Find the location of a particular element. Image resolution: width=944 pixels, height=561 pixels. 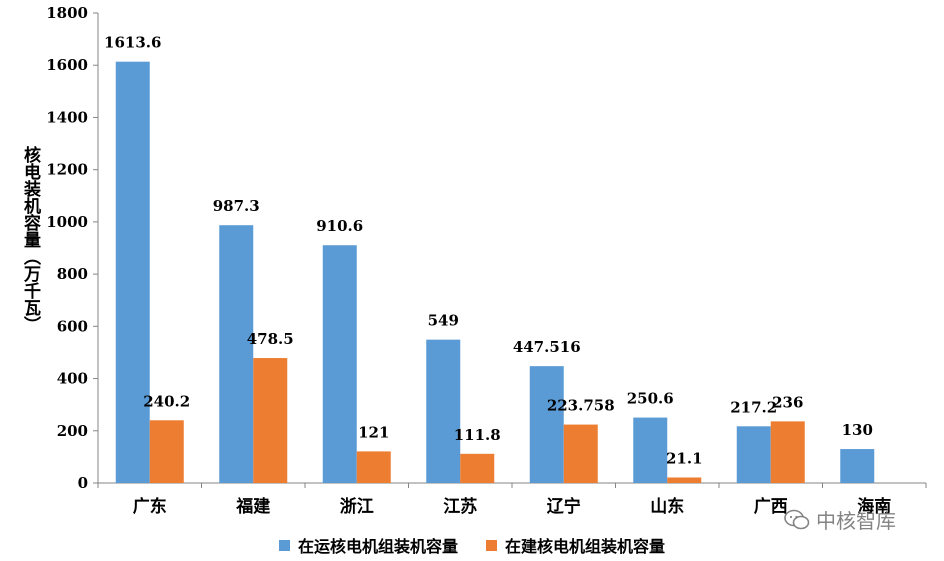

data-label: 121 is located at coordinates (373, 432).